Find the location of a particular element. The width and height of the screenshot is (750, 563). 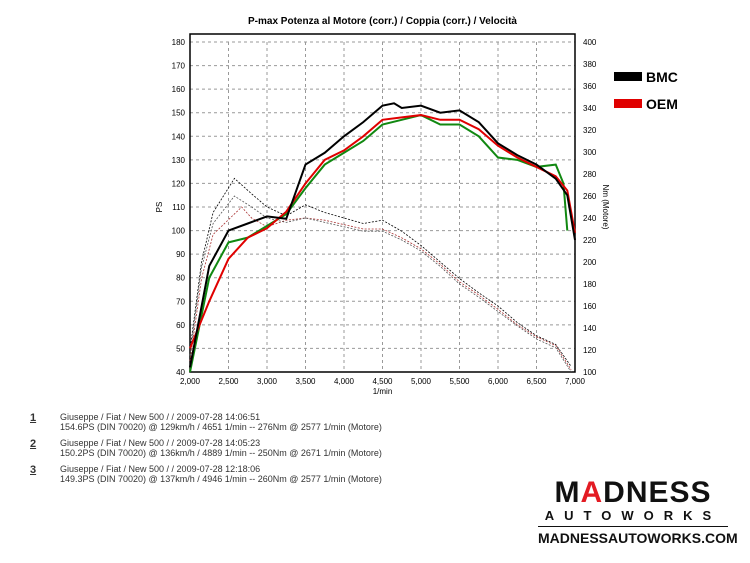

x-tick-label: 2,500 is located at coordinates (228, 381).